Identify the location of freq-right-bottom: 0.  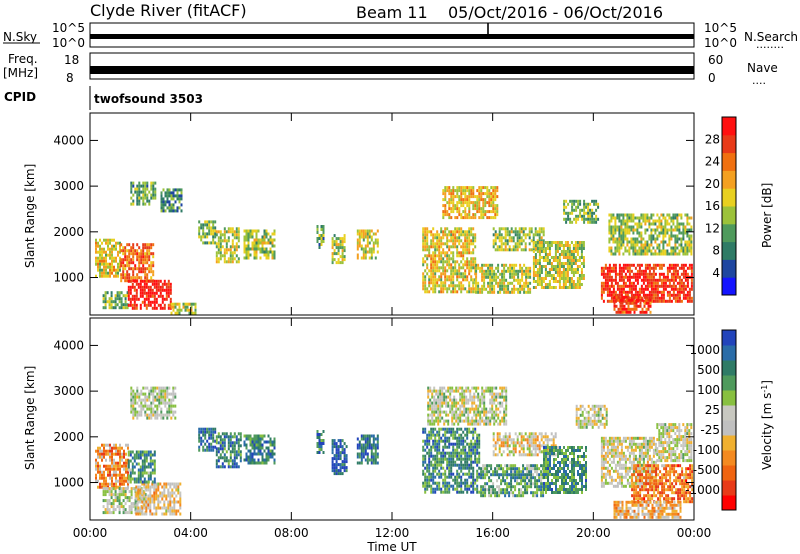
(712, 78).